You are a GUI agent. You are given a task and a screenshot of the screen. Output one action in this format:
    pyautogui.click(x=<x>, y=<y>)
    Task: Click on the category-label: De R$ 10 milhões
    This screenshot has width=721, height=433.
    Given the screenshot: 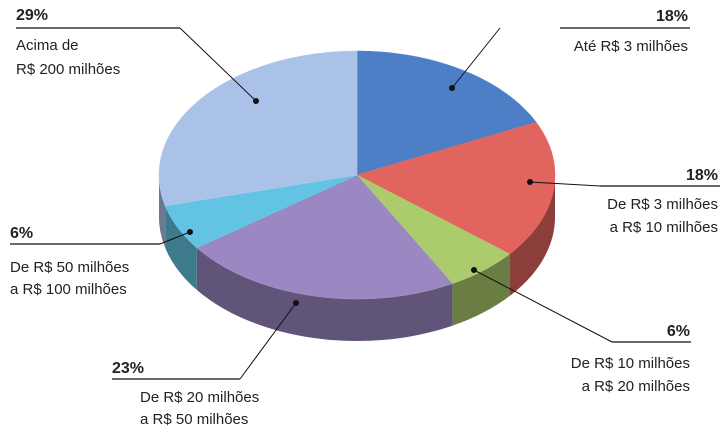 What is the action you would take?
    pyautogui.click(x=630, y=363)
    